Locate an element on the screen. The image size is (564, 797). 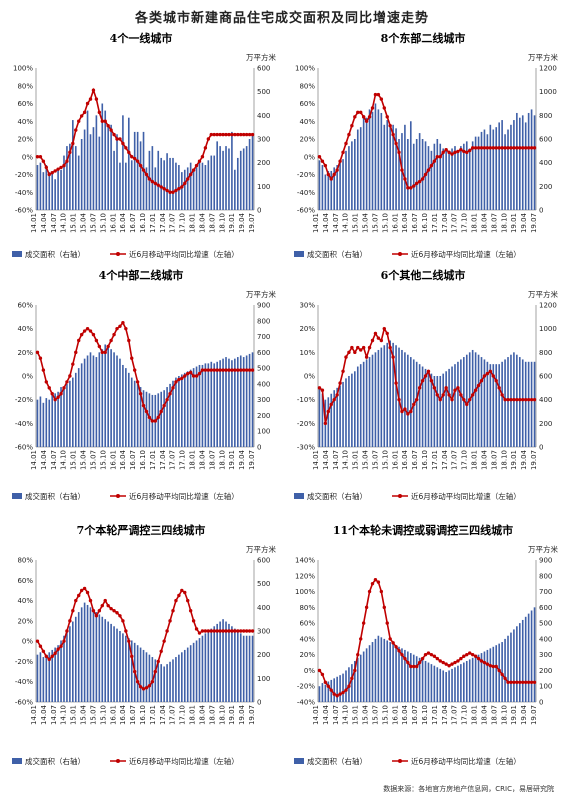
x-tick-label: 19.01 is located at coordinates (232, 715).